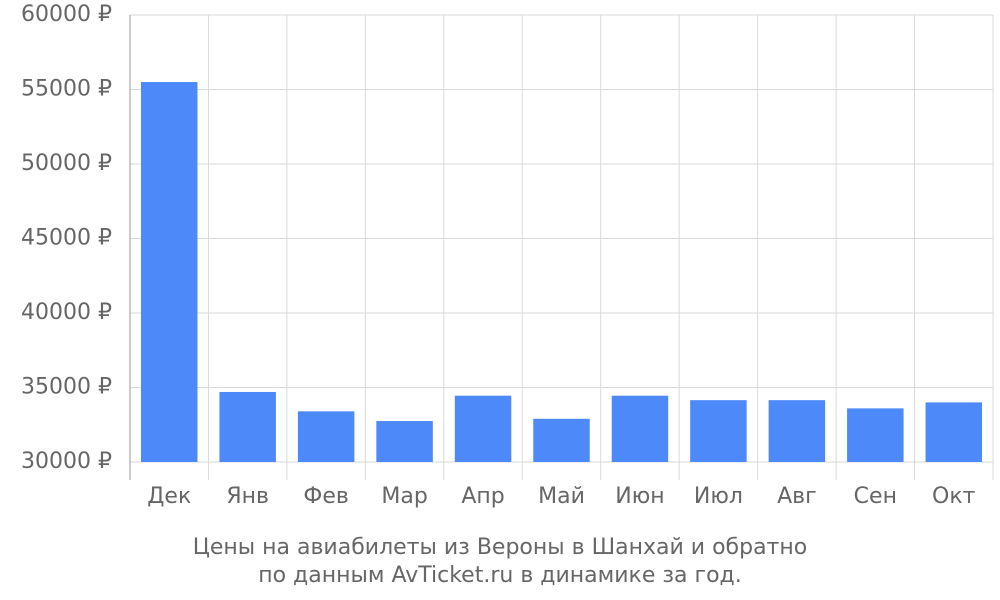 This screenshot has height=600, width=1000. Describe the element at coordinates (561, 496) in the screenshot. I see `x-tick-label: Май` at that location.